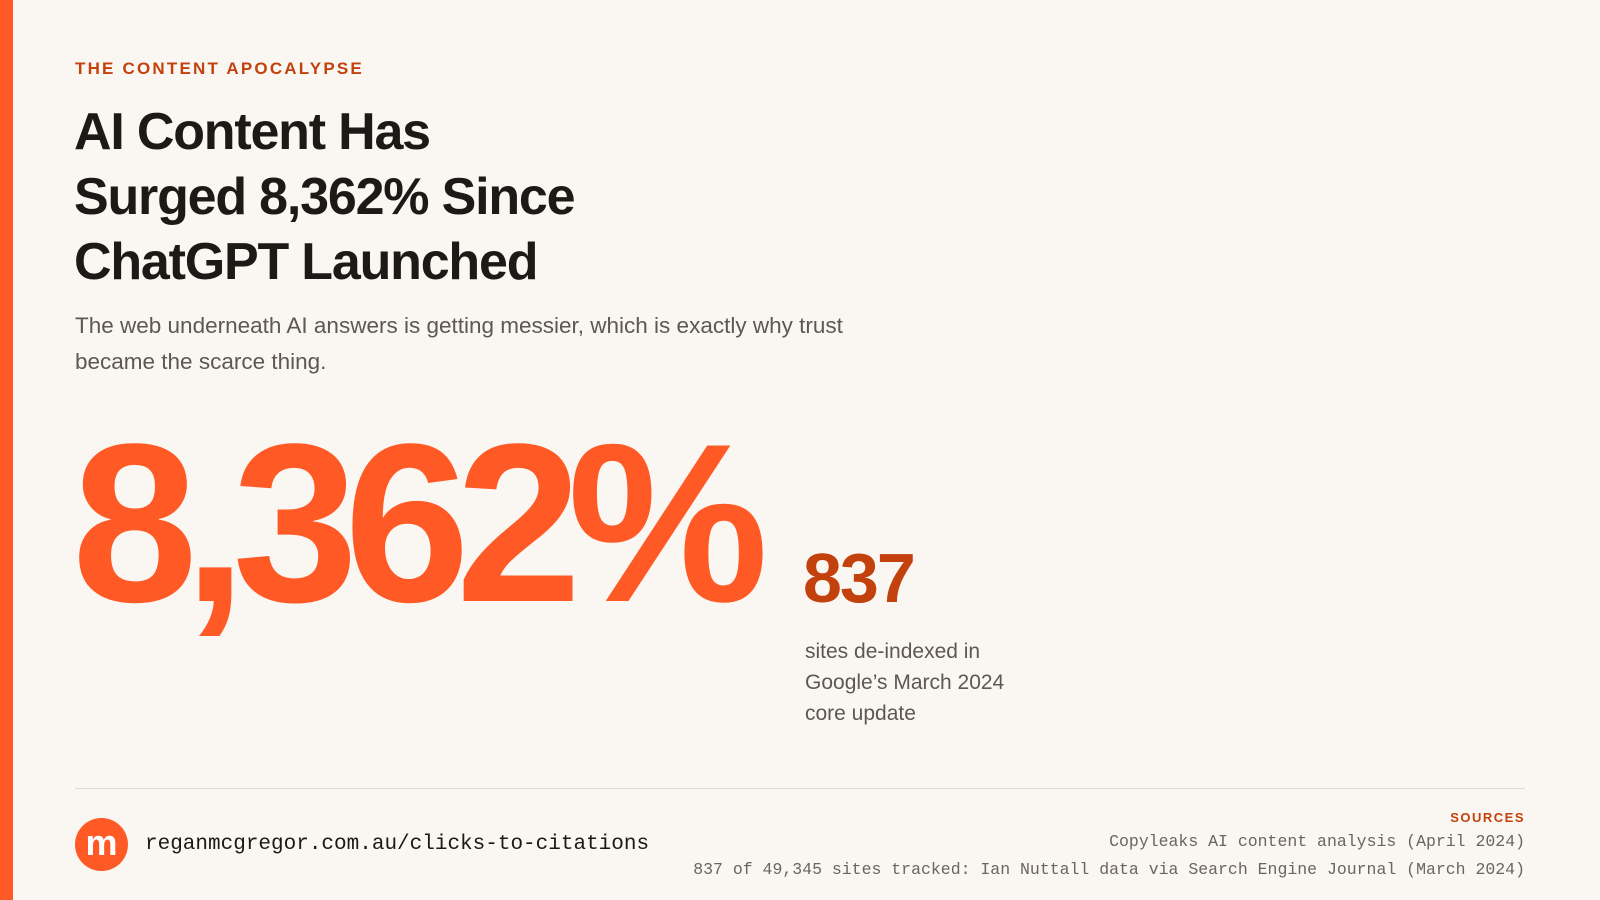 The image size is (1600, 900). Describe the element at coordinates (6, 450) in the screenshot. I see `accent-bar` at that location.